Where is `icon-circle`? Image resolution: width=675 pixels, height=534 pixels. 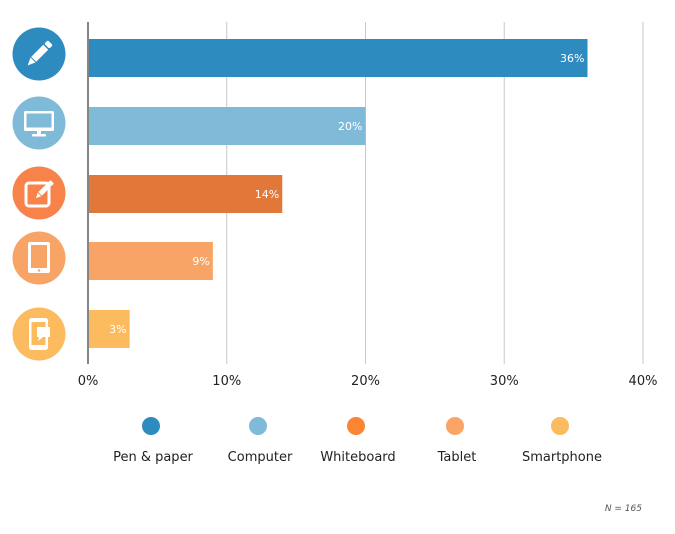
icon-circle is located at coordinates (39, 193).